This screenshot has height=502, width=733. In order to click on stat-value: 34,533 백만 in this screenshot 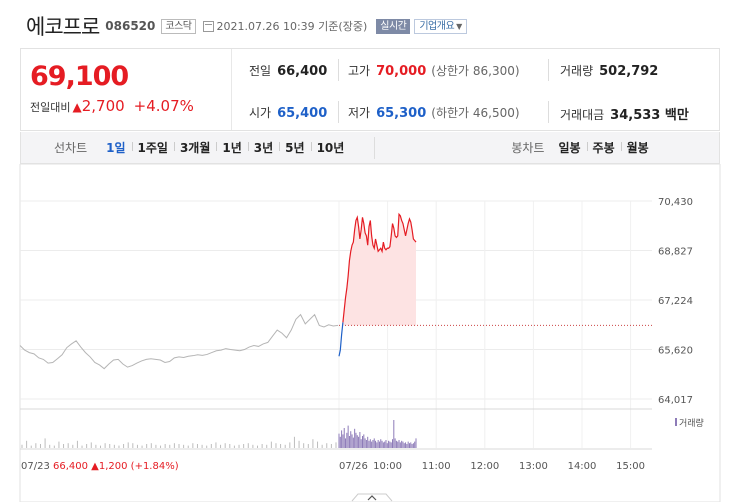, I will do `click(649, 115)`.